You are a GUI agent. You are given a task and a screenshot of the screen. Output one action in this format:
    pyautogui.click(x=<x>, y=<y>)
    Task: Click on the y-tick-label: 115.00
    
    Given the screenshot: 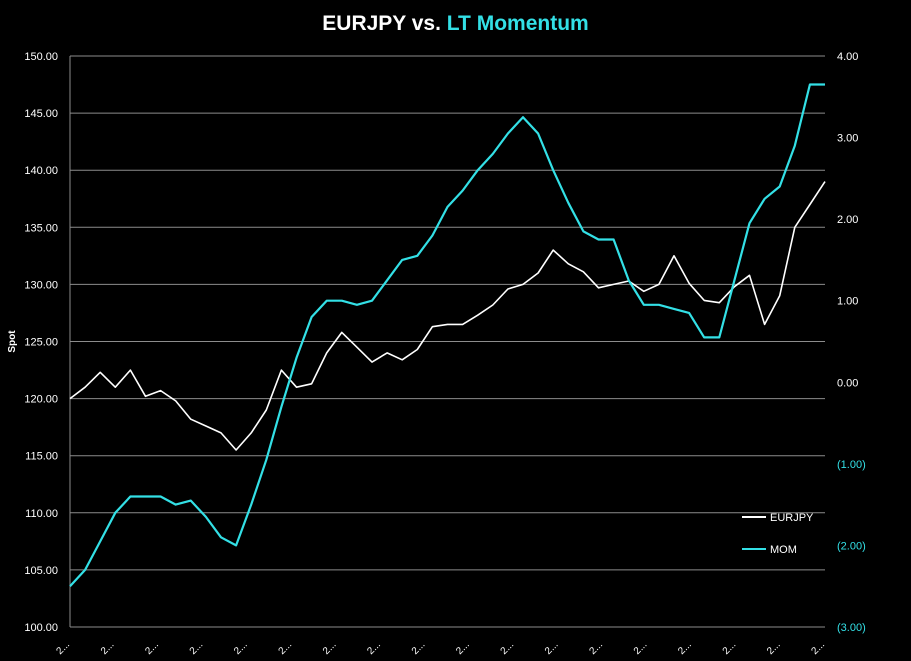 What is the action you would take?
    pyautogui.click(x=41, y=457)
    